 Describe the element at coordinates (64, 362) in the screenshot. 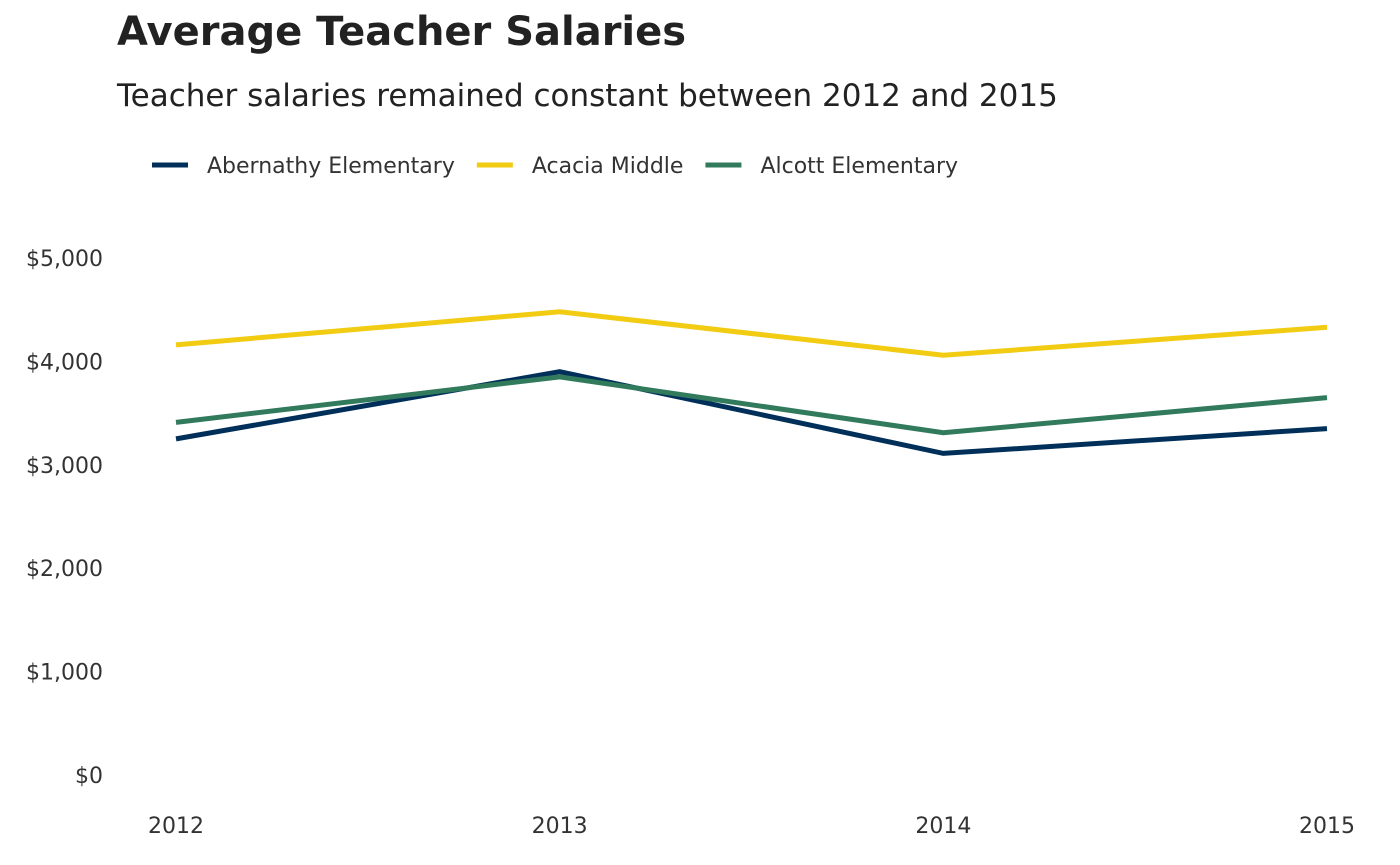

I see `y-tick-label: $4,000` at that location.